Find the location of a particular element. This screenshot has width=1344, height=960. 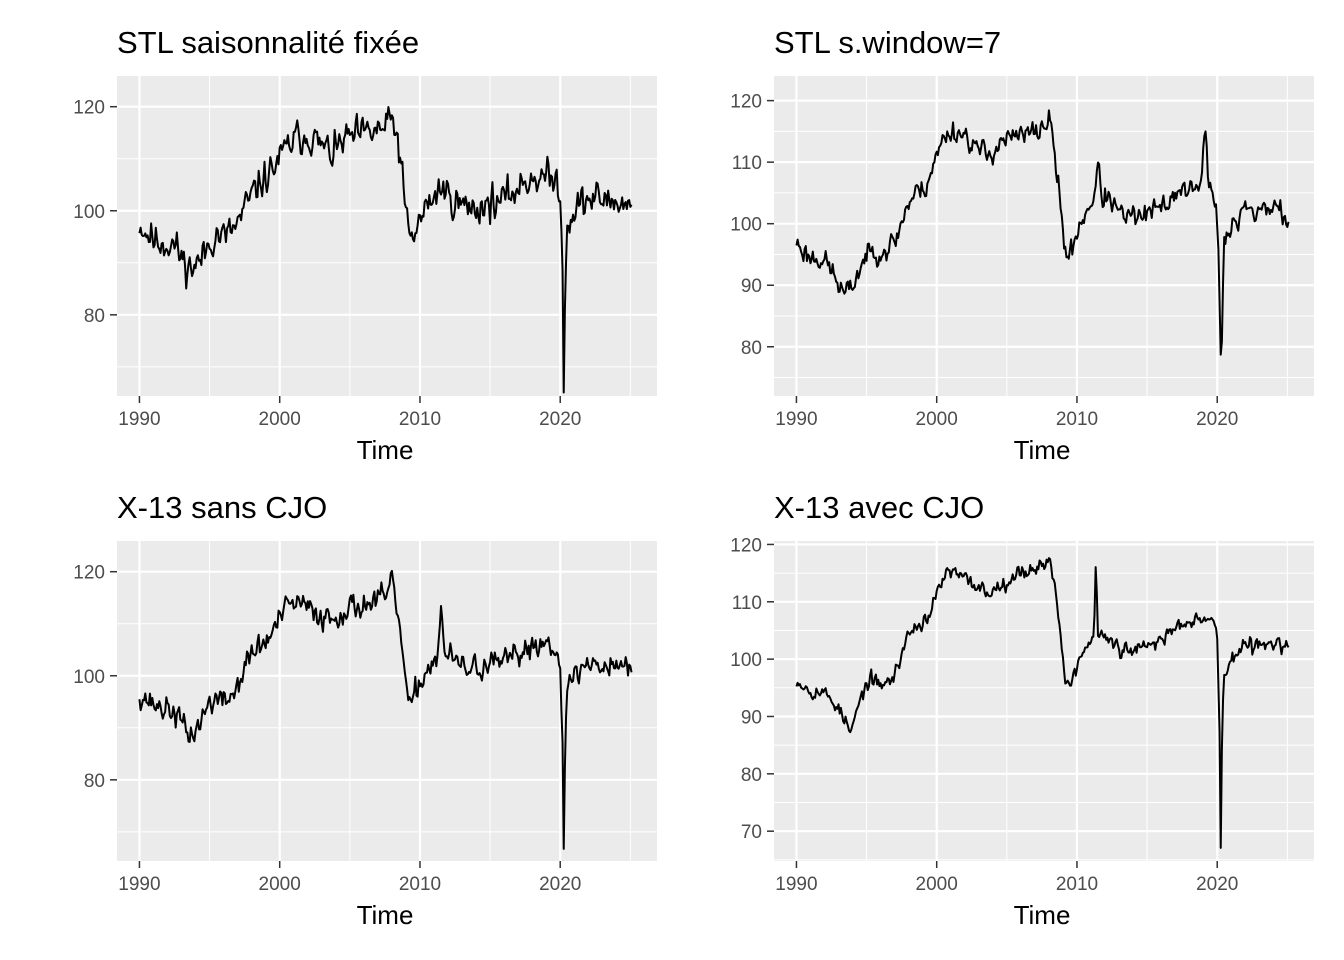

y-tick-label: 70 is located at coordinates (751, 832).